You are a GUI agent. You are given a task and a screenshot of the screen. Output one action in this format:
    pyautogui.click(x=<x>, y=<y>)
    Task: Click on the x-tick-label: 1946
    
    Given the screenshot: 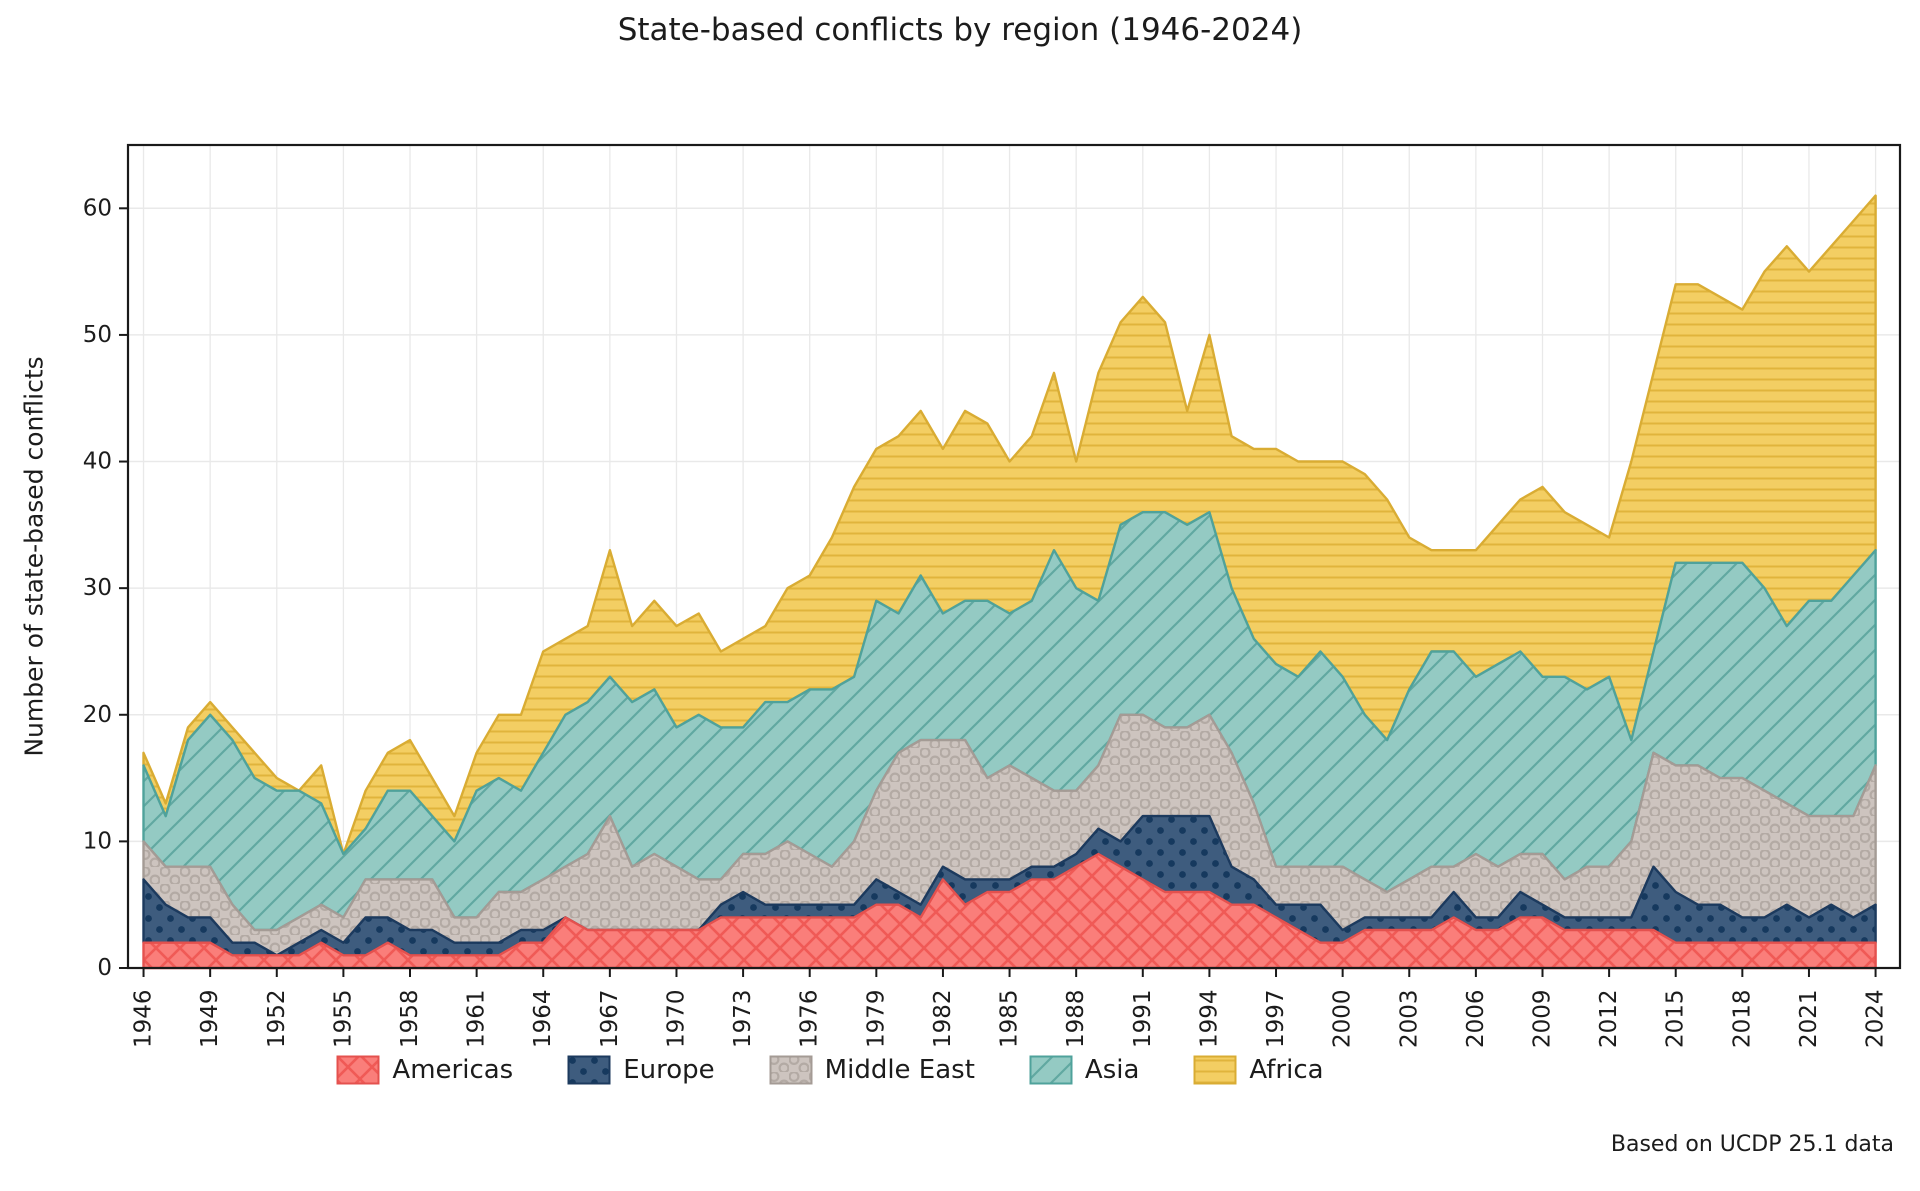 What is the action you would take?
    pyautogui.click(x=144, y=1018)
    